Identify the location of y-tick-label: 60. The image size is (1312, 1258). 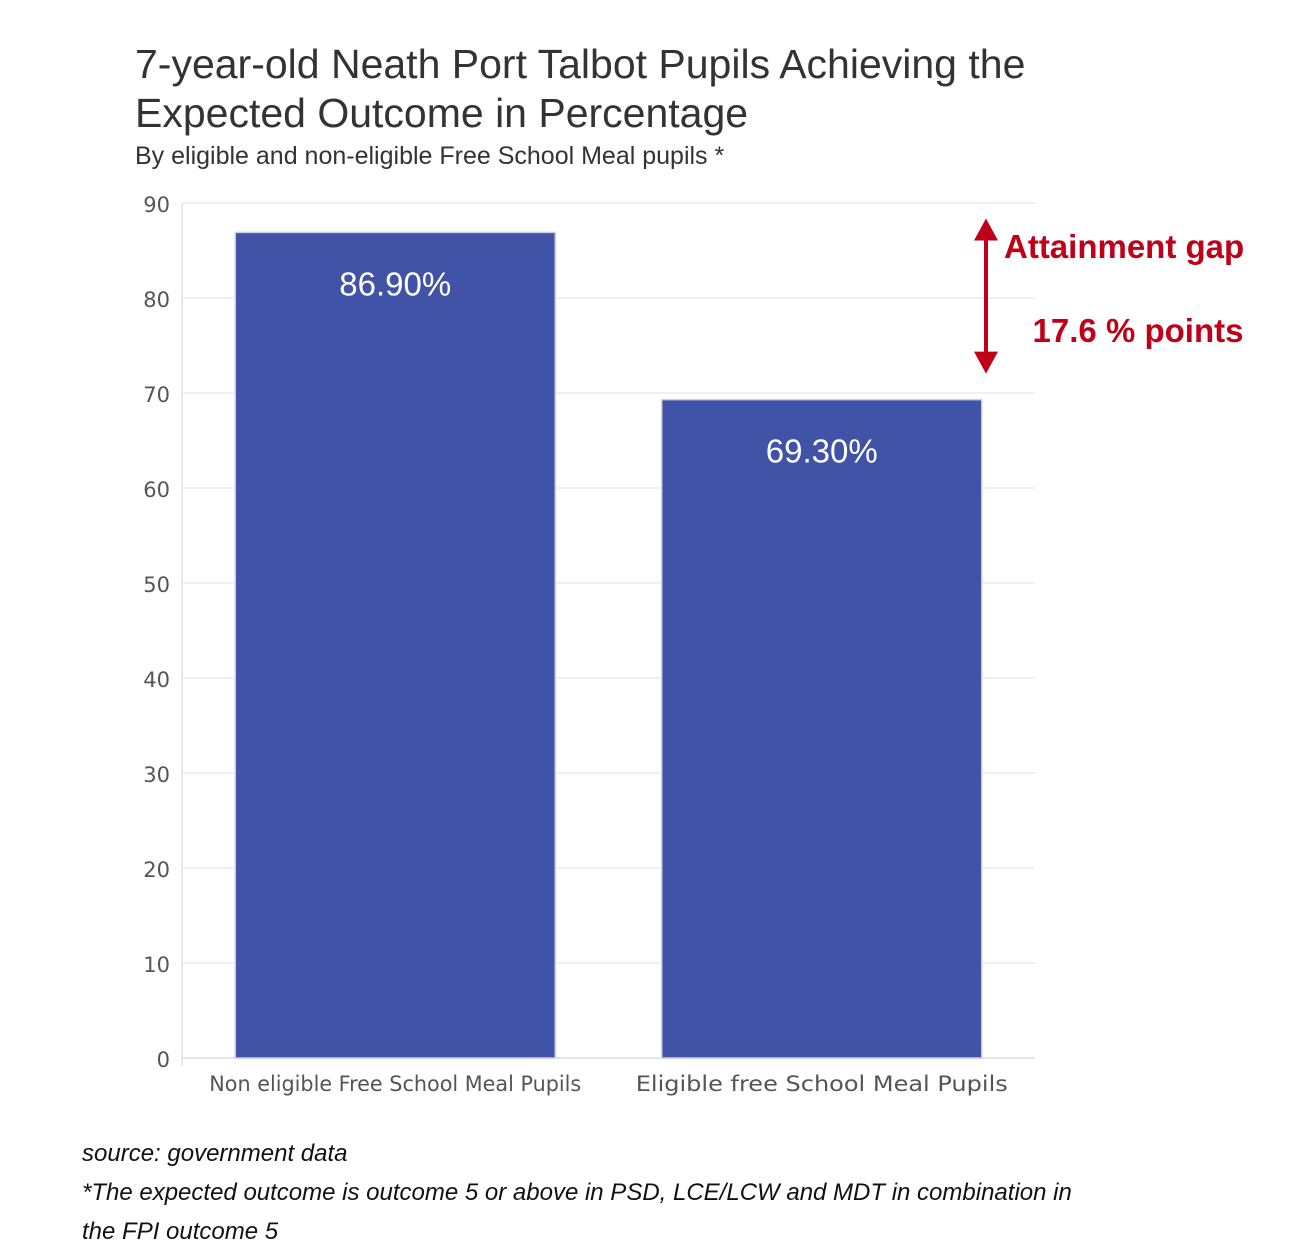
(156, 490).